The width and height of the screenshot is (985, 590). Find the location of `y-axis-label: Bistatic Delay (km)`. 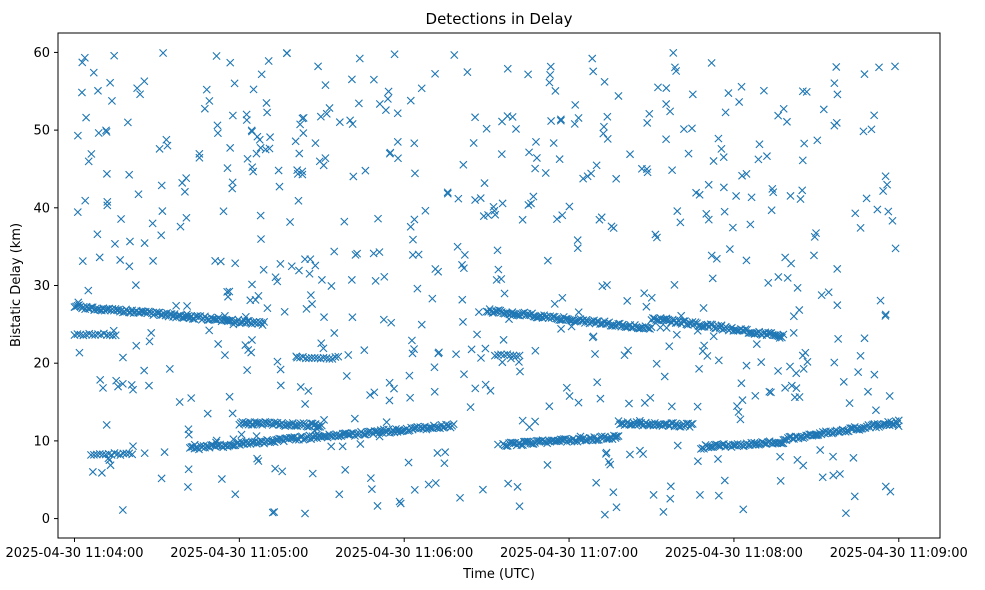

y-axis-label: Bistatic Delay (km) is located at coordinates (16, 285).